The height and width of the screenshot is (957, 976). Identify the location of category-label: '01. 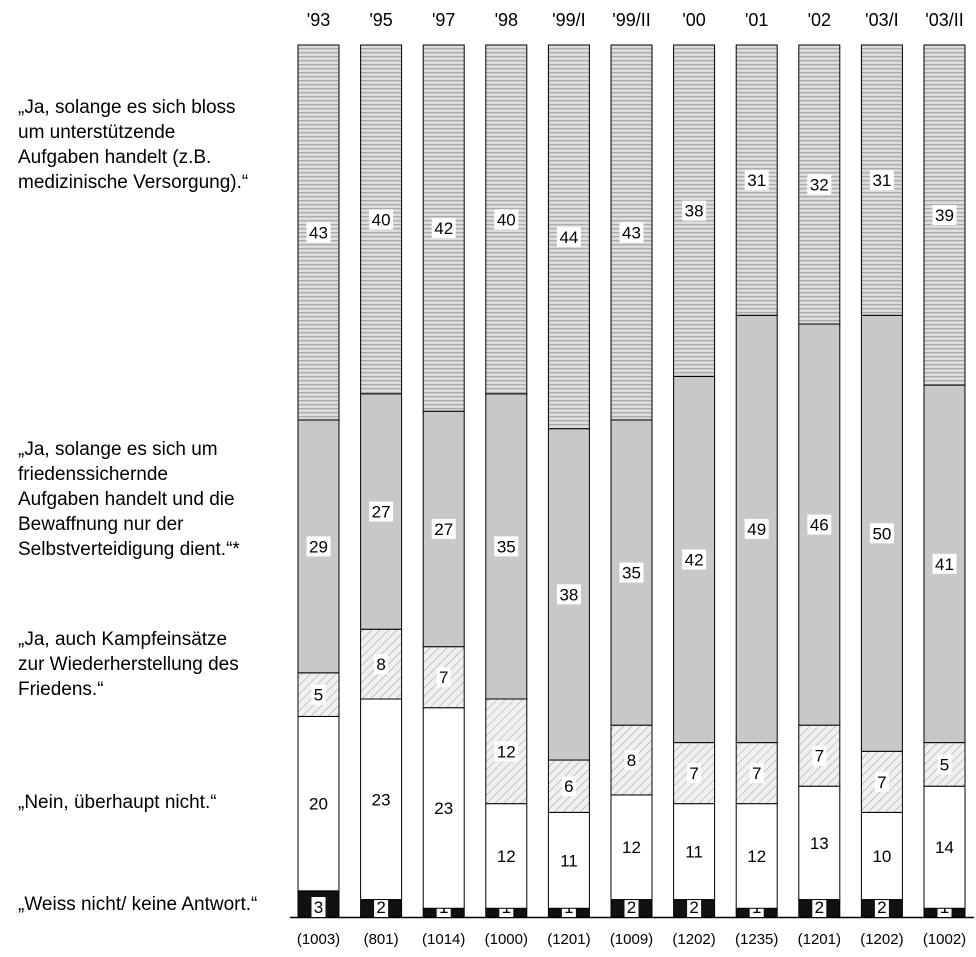
(756, 20).